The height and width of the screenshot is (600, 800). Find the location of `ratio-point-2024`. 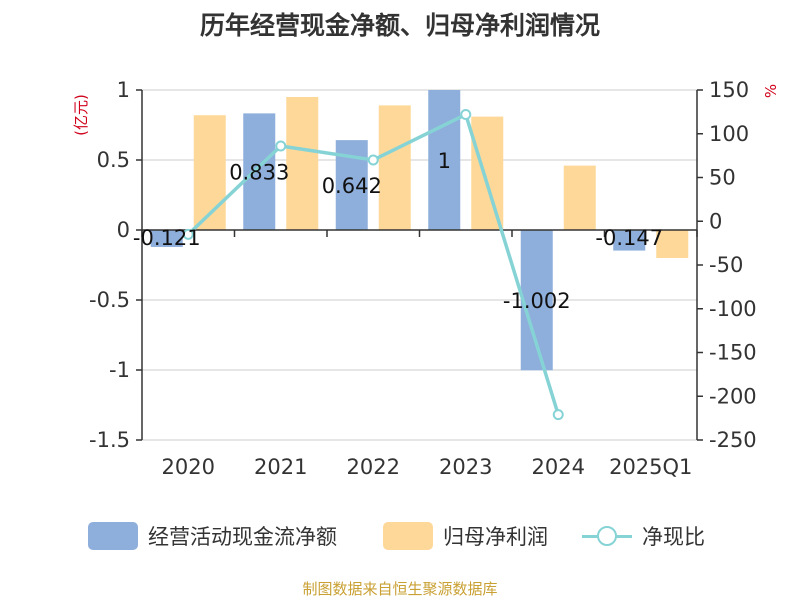

ratio-point-2024 is located at coordinates (558, 415).